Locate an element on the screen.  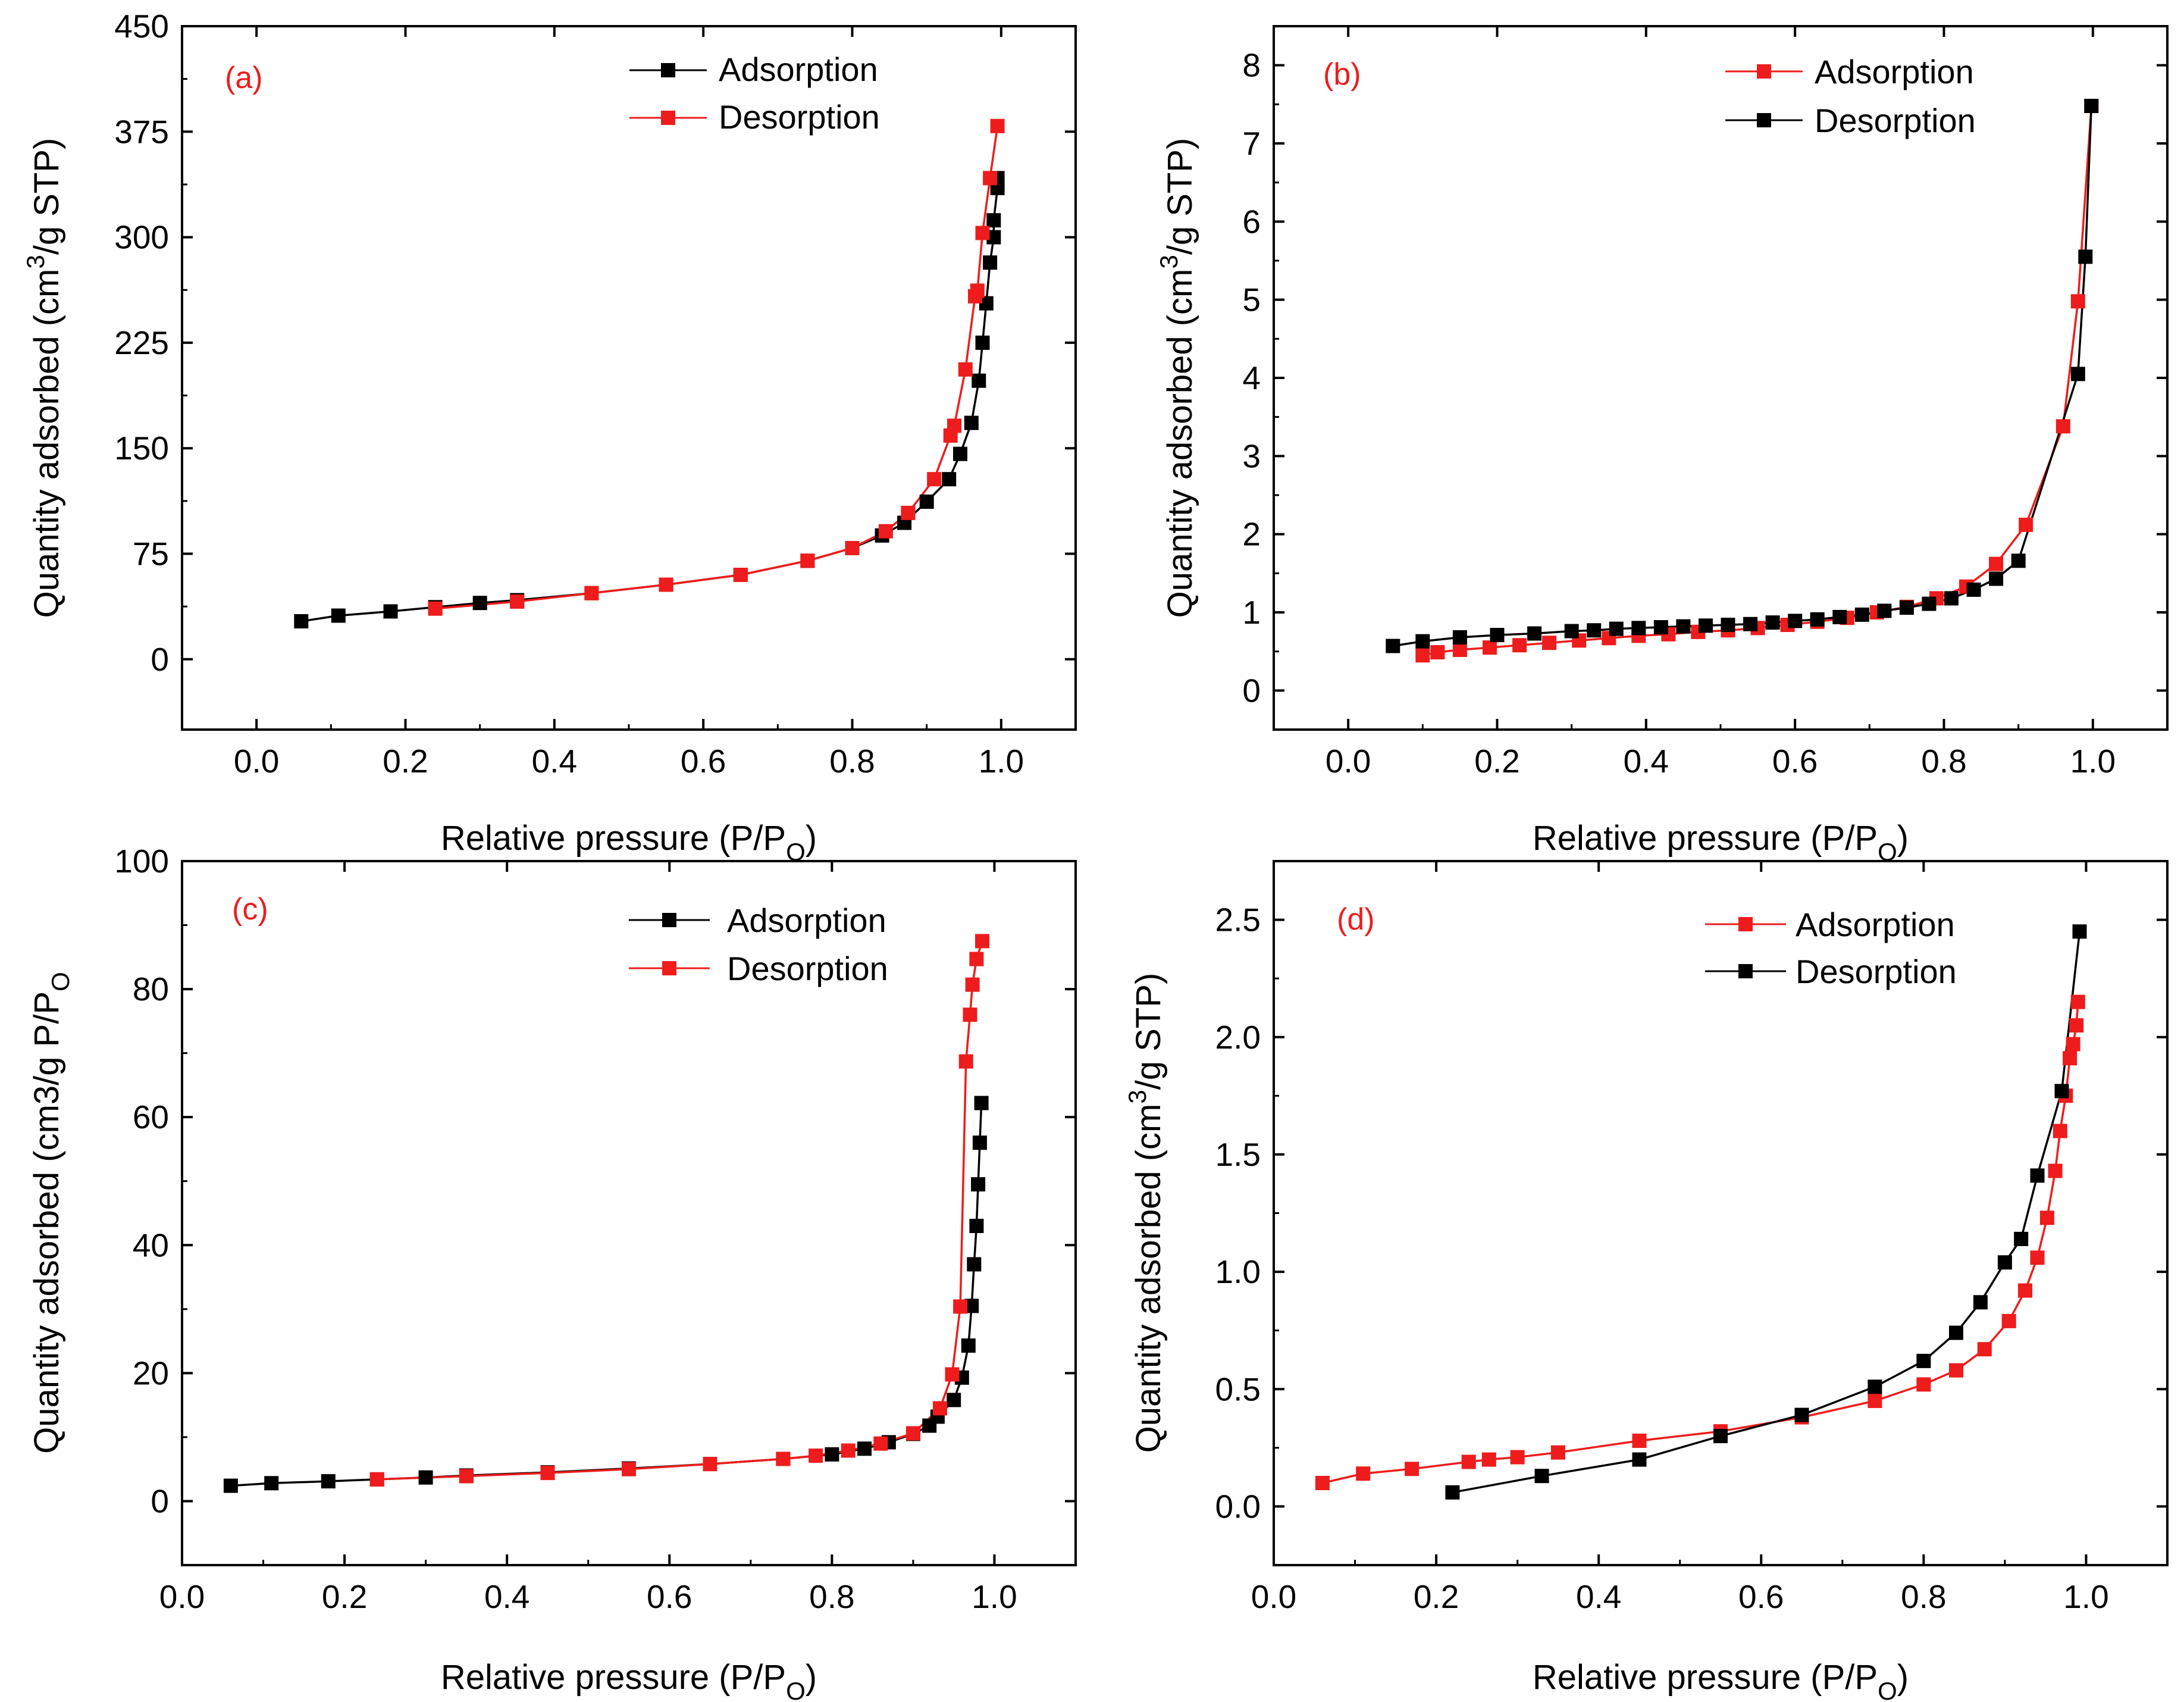
y-tick-label: 300 is located at coordinates (141, 237).